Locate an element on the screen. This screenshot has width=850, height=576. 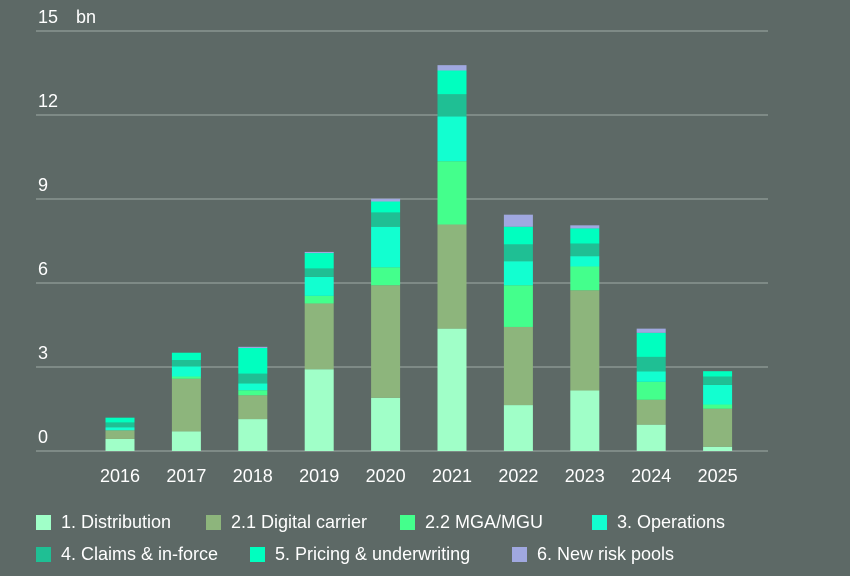
legend-item: 4. Claims & in-force is located at coordinates (127, 554).